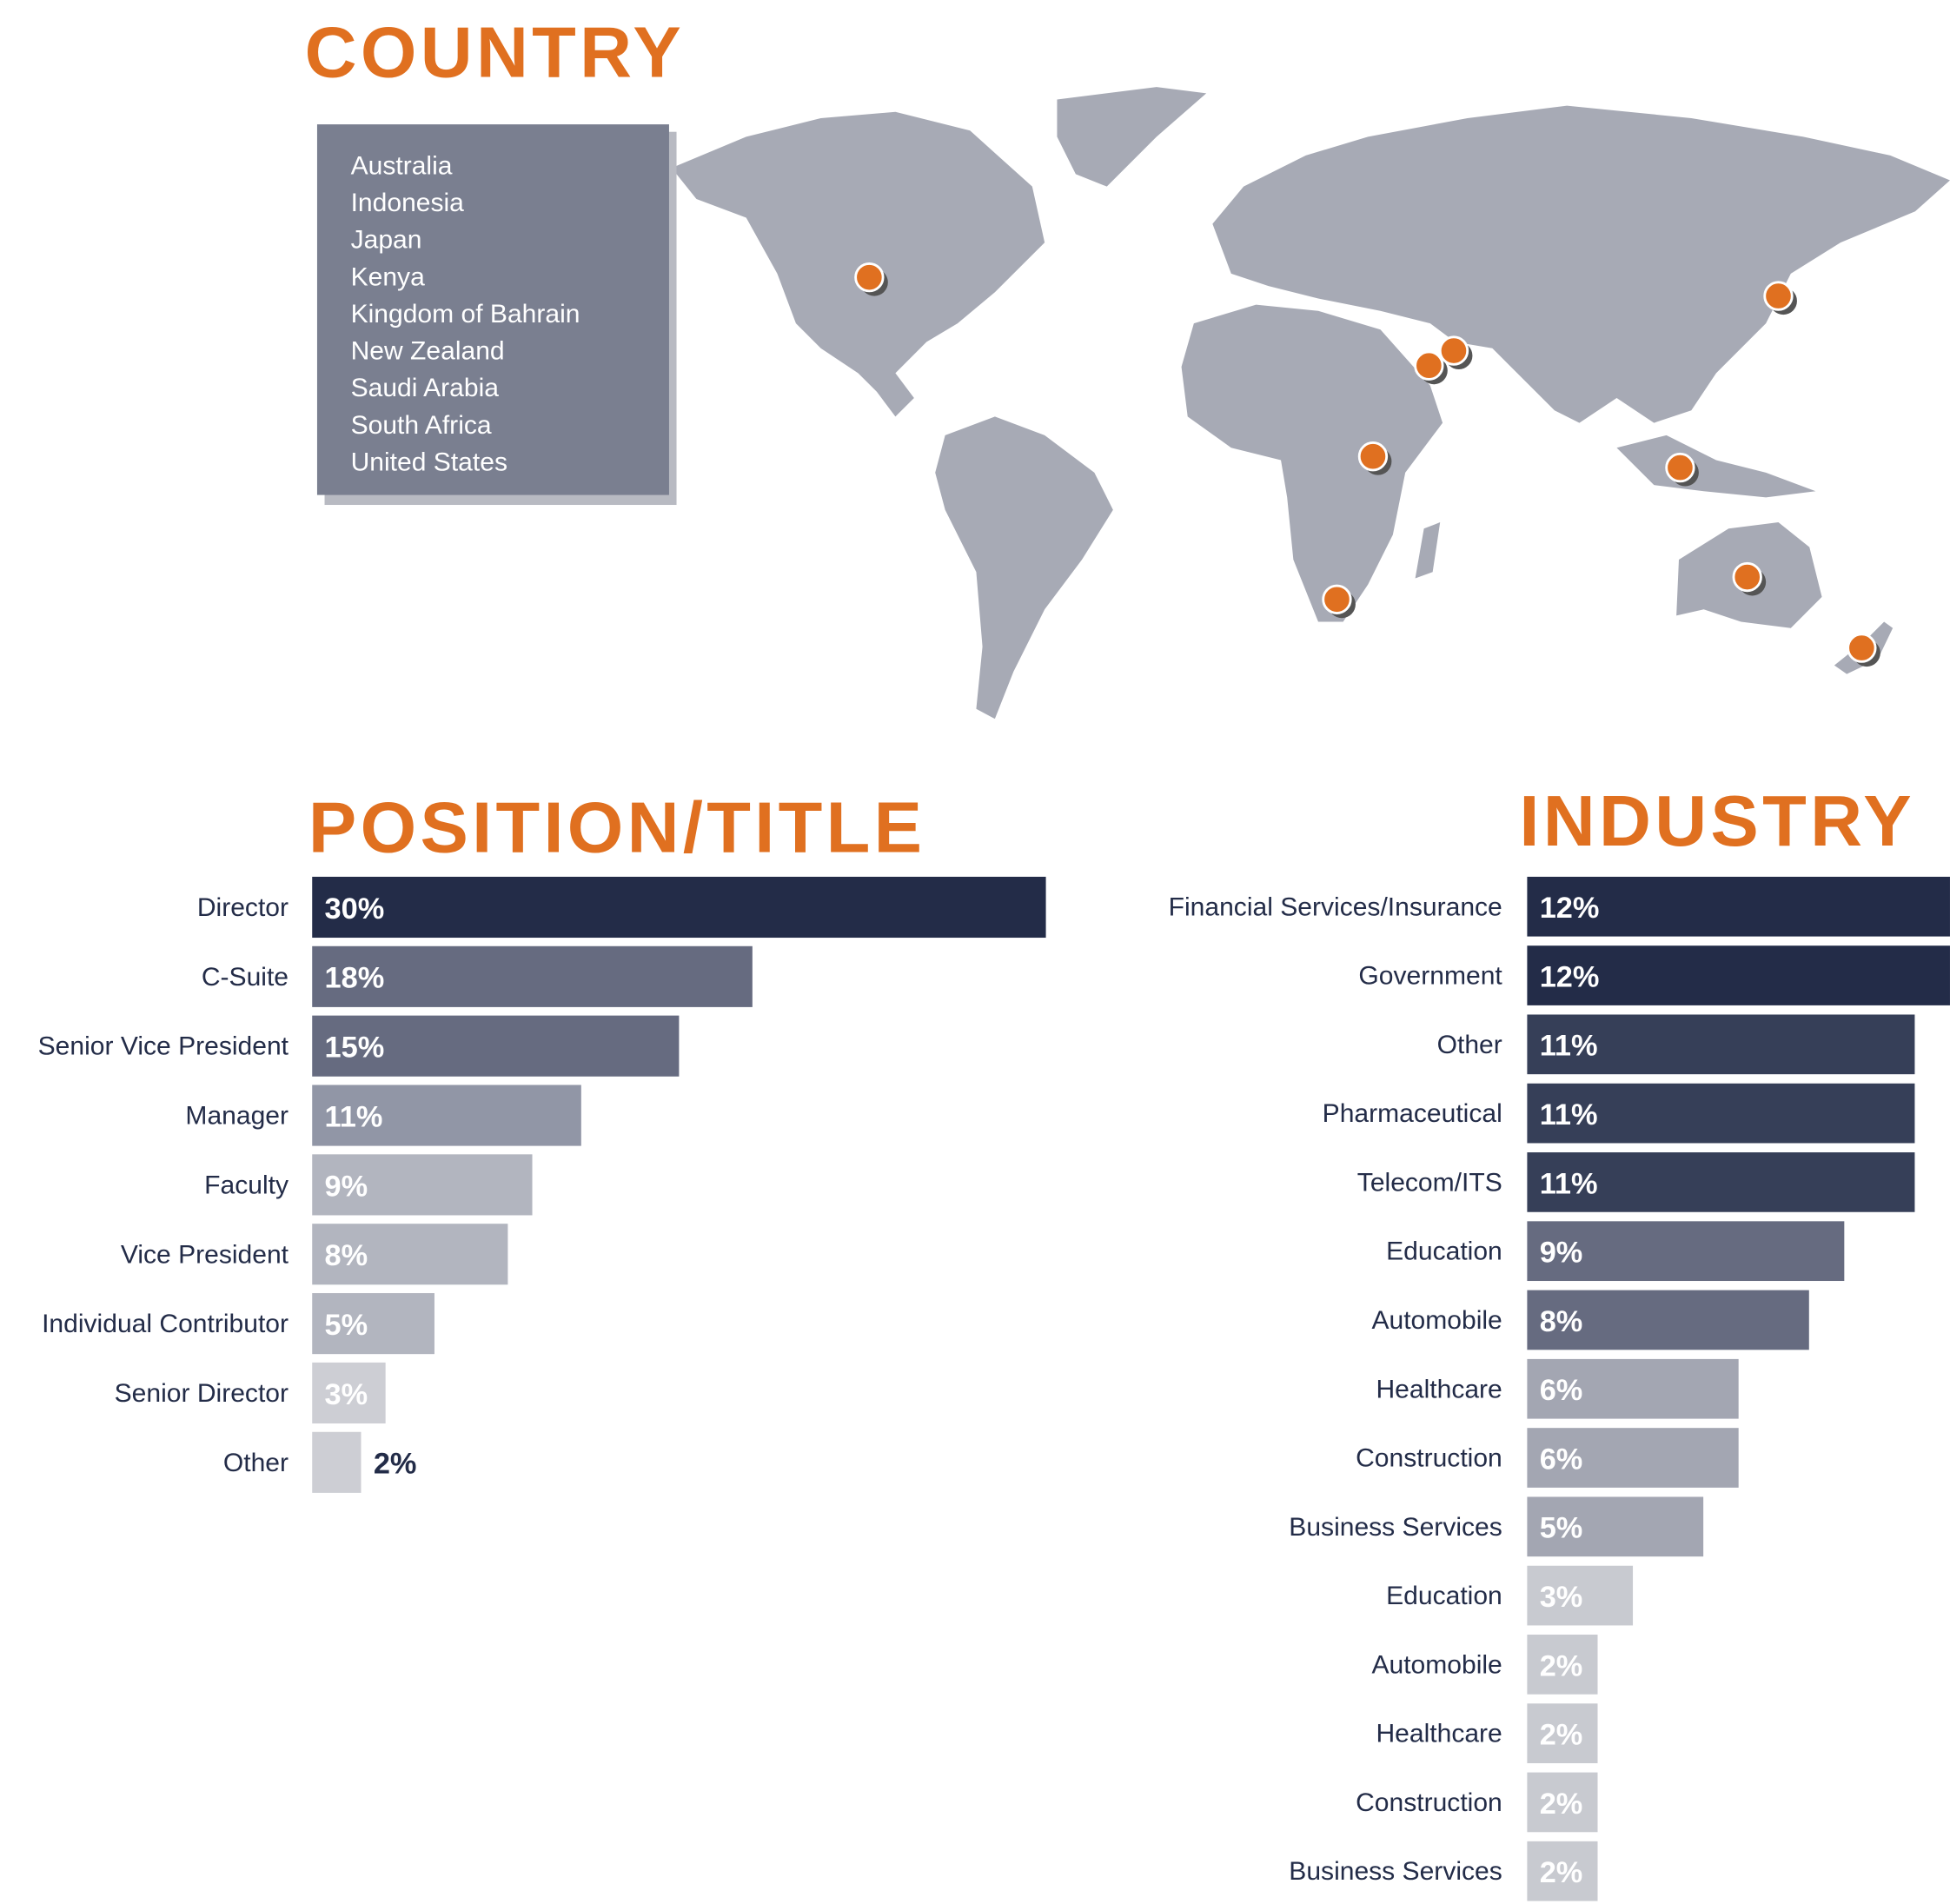 This screenshot has height=1904, width=1950. I want to click on chart-title: POSITION/TITLE, so click(616, 826).